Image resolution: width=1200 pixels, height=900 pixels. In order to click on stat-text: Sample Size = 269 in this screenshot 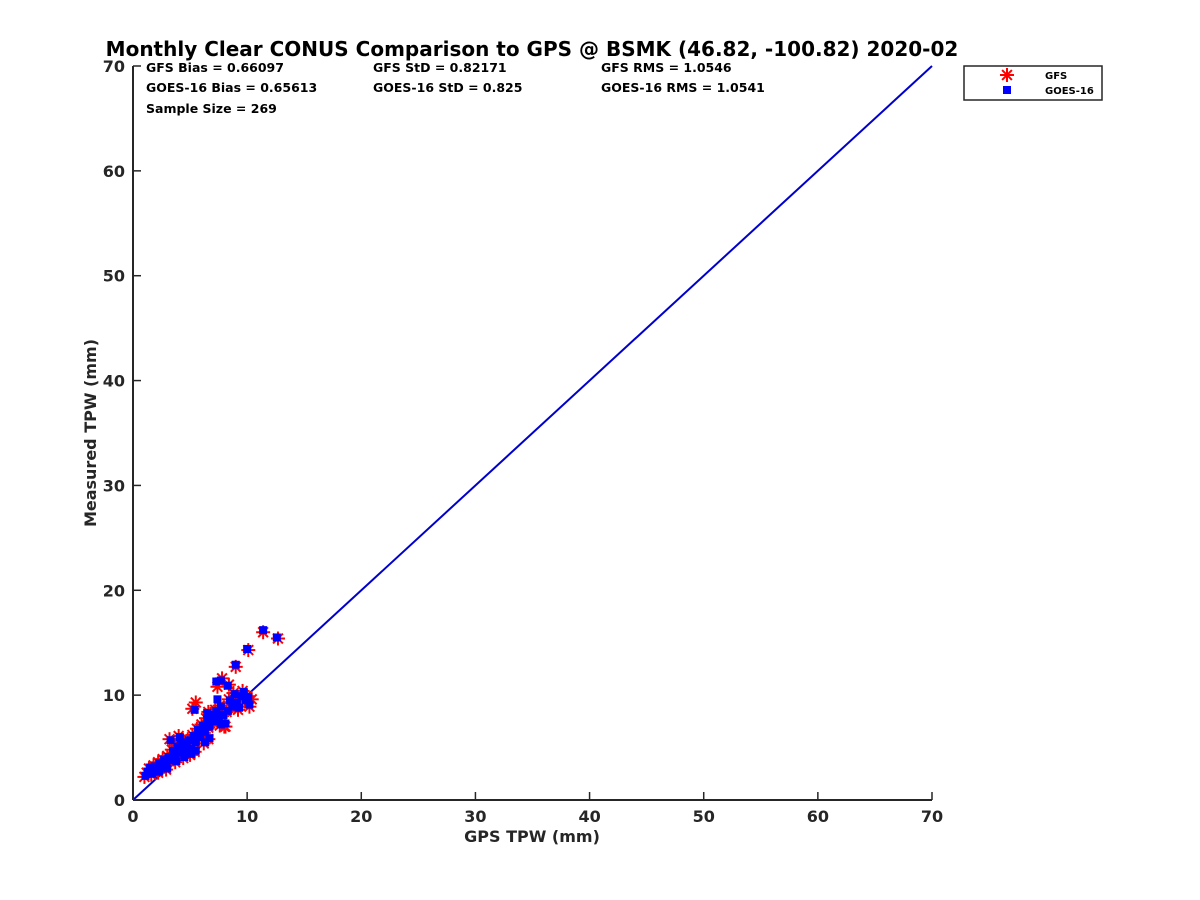, I will do `click(211, 108)`.